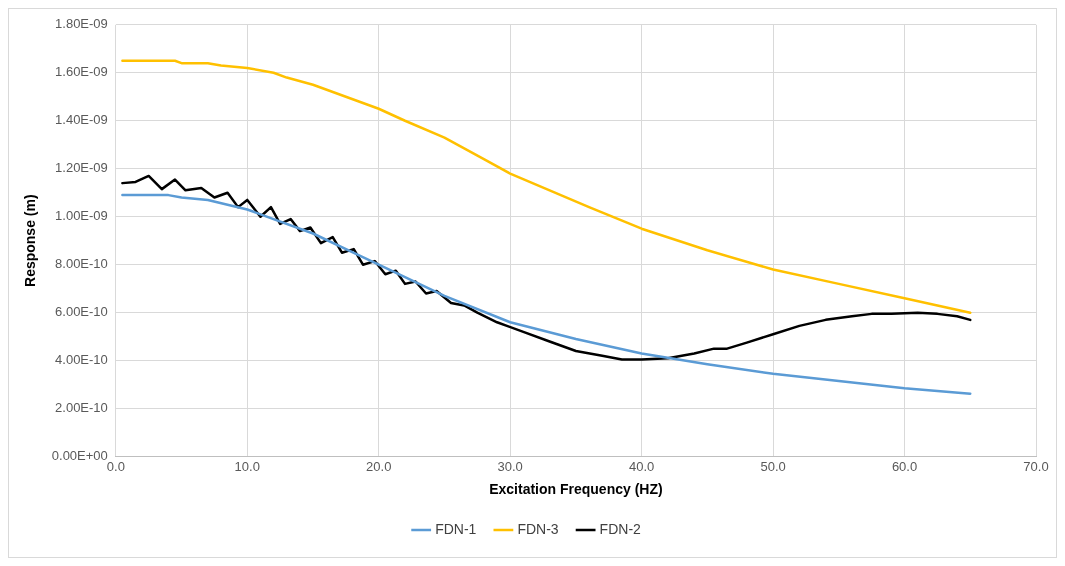  What do you see at coordinates (620, 528) in the screenshot?
I see `legend-label: FDN-2` at bounding box center [620, 528].